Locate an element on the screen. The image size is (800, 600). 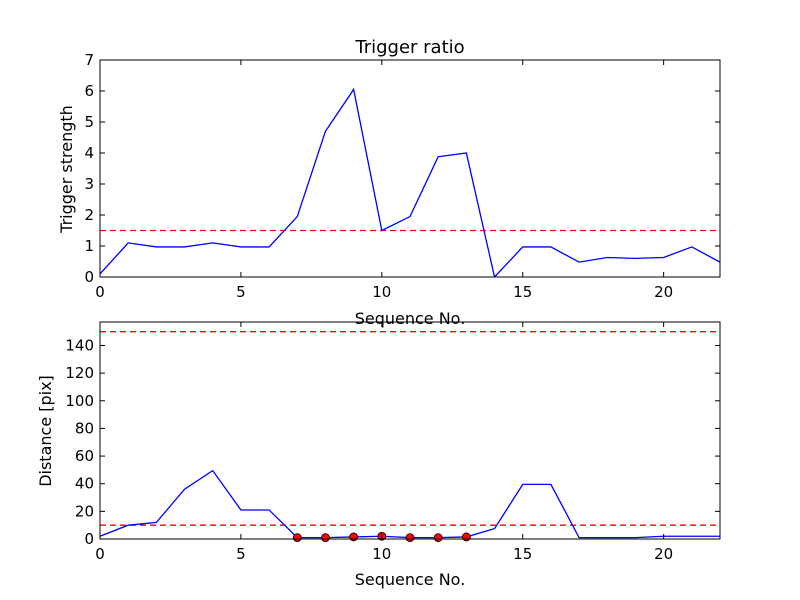
chart2-xlabel: Sequence No. is located at coordinates (410, 579).